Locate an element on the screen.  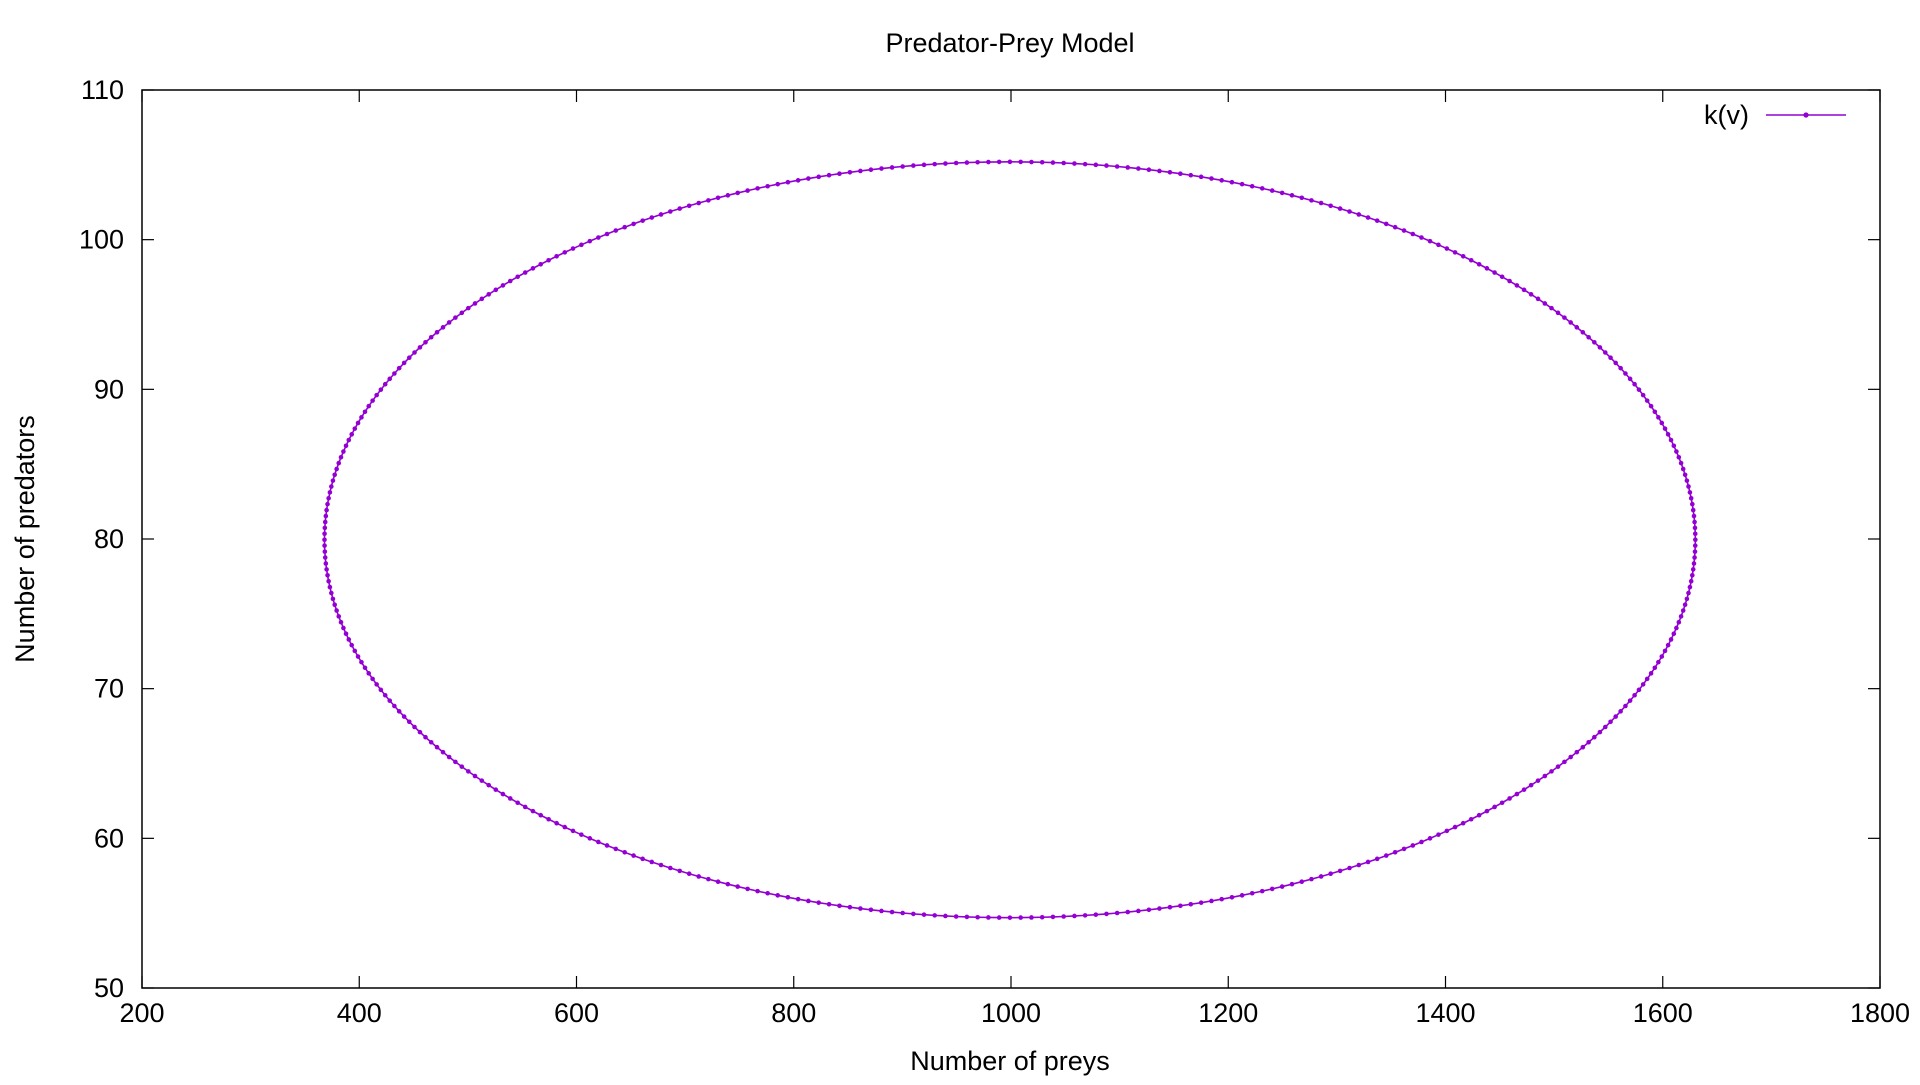
chart-title: Predator-Prey Model is located at coordinates (1009, 43).